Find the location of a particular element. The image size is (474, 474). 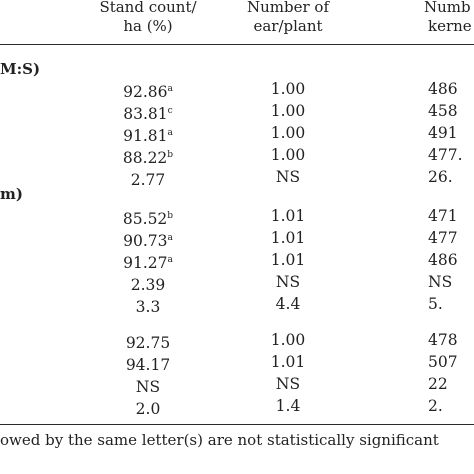

stand-count-cell: 83.81c is located at coordinates (148, 112).